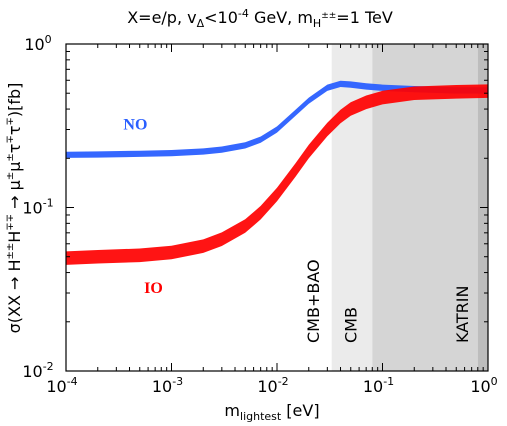 The width and height of the screenshot is (507, 426). Describe the element at coordinates (462, 315) in the screenshot. I see `region-label-katrin: KATRIN` at that location.